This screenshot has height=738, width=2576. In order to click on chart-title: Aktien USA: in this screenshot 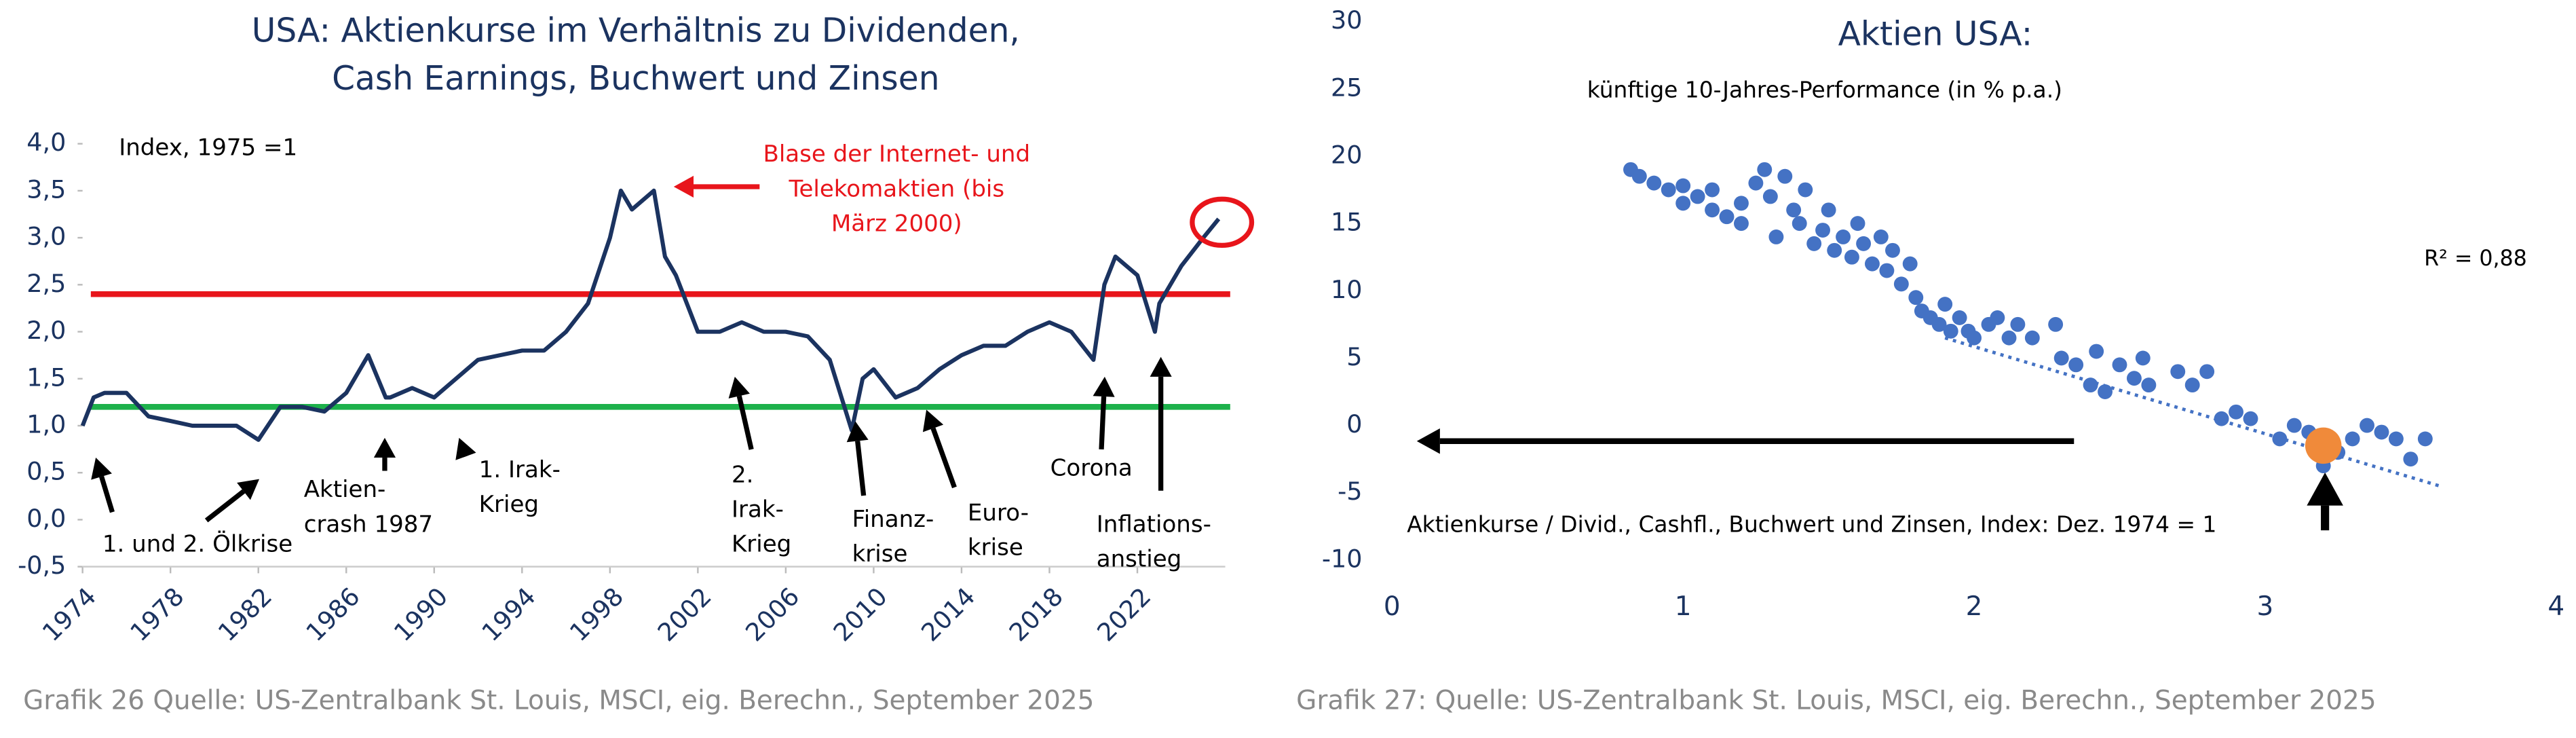, I will do `click(1935, 35)`.